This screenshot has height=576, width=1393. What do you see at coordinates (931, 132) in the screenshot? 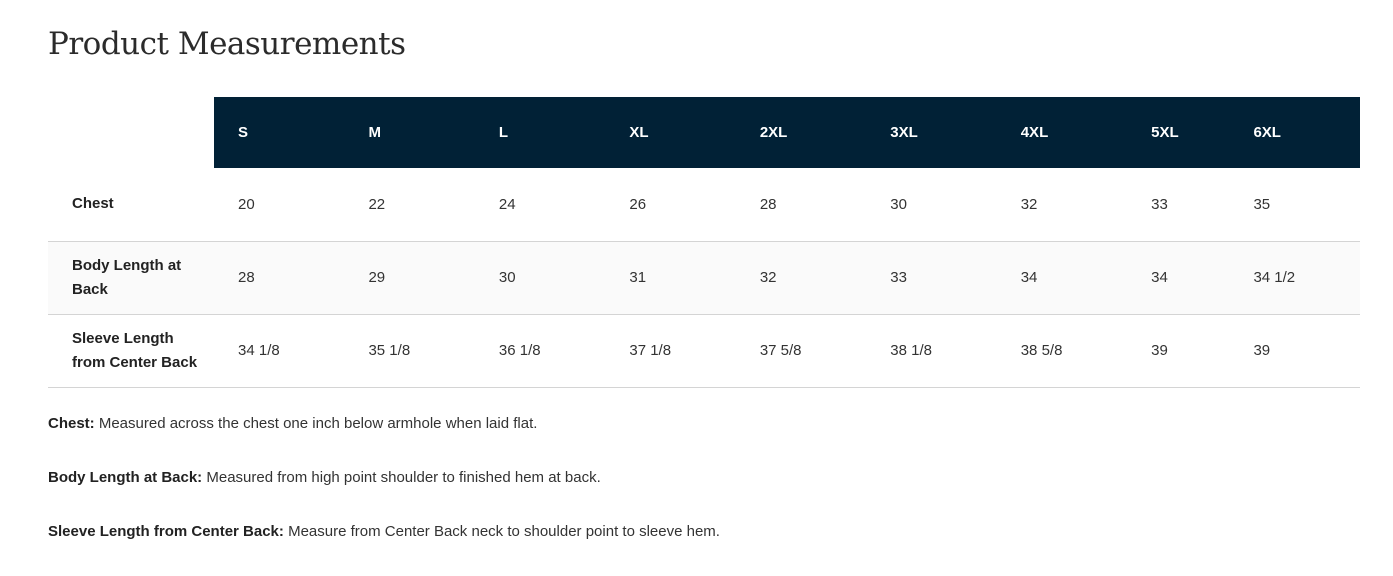
I see `size-header: 3XL` at bounding box center [931, 132].